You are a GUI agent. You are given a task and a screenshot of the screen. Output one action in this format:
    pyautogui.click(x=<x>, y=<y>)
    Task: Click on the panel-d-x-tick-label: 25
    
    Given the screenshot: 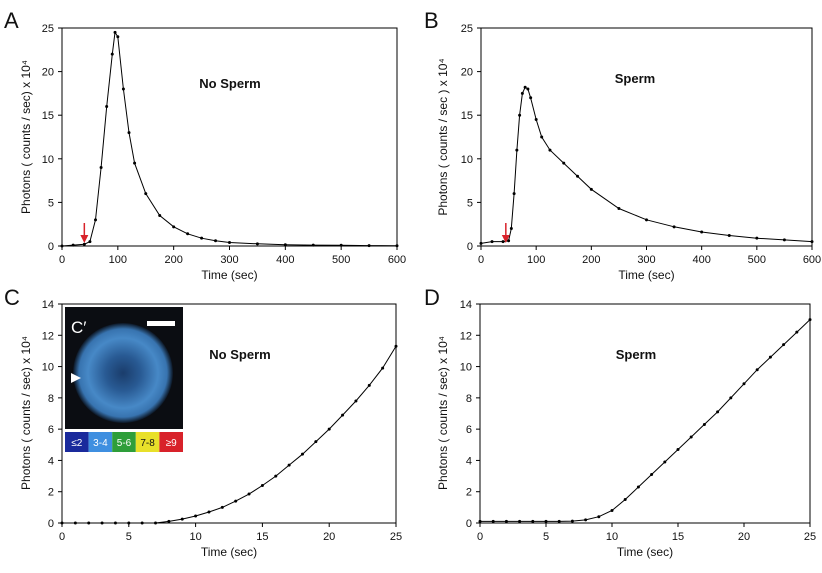 What is the action you would take?
    pyautogui.click(x=810, y=537)
    